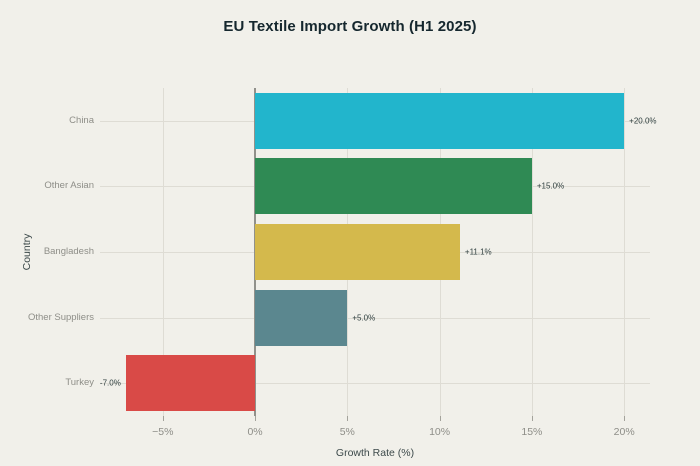  I want to click on value-label-other-suppliers: +5.0%, so click(364, 318).